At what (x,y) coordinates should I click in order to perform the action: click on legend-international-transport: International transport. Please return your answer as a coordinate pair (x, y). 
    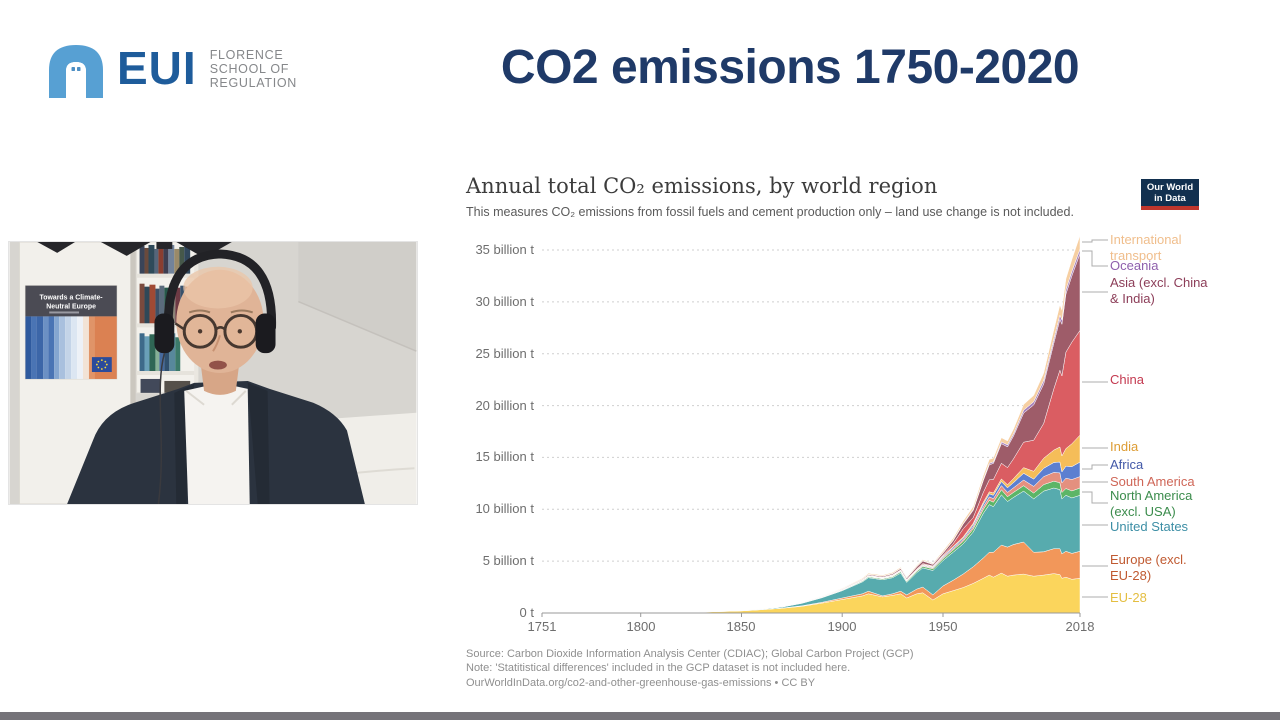
    Looking at the image, I should click on (1146, 248).